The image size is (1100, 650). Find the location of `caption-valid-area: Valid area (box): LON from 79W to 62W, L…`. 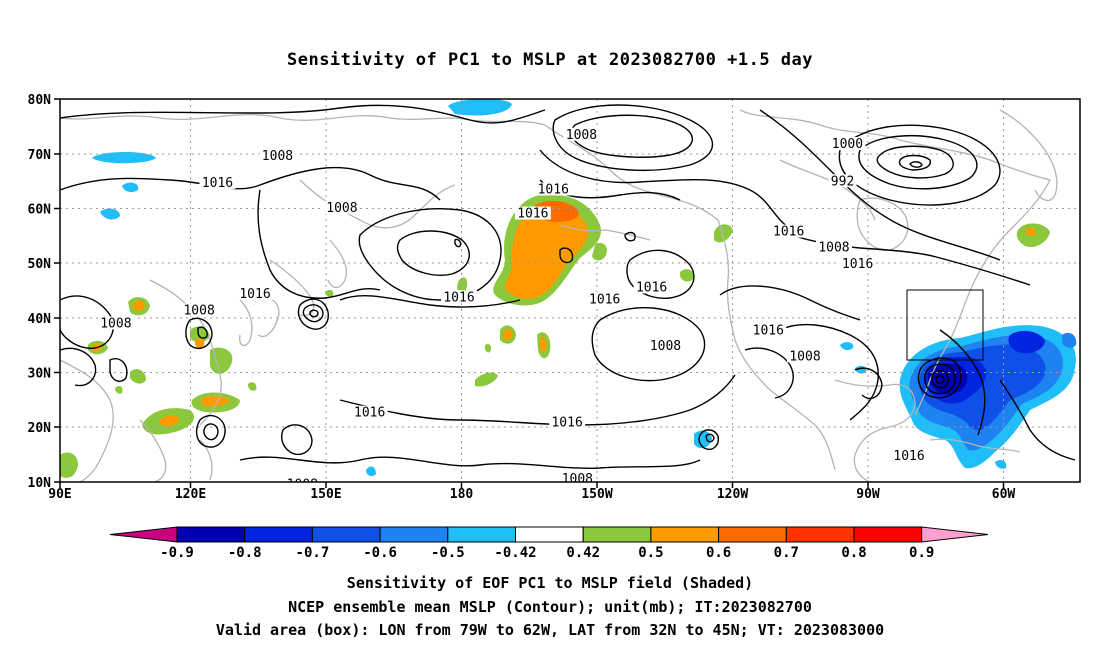

caption-valid-area: Valid area (box): LON from 79W to 62W, L… is located at coordinates (550, 630).